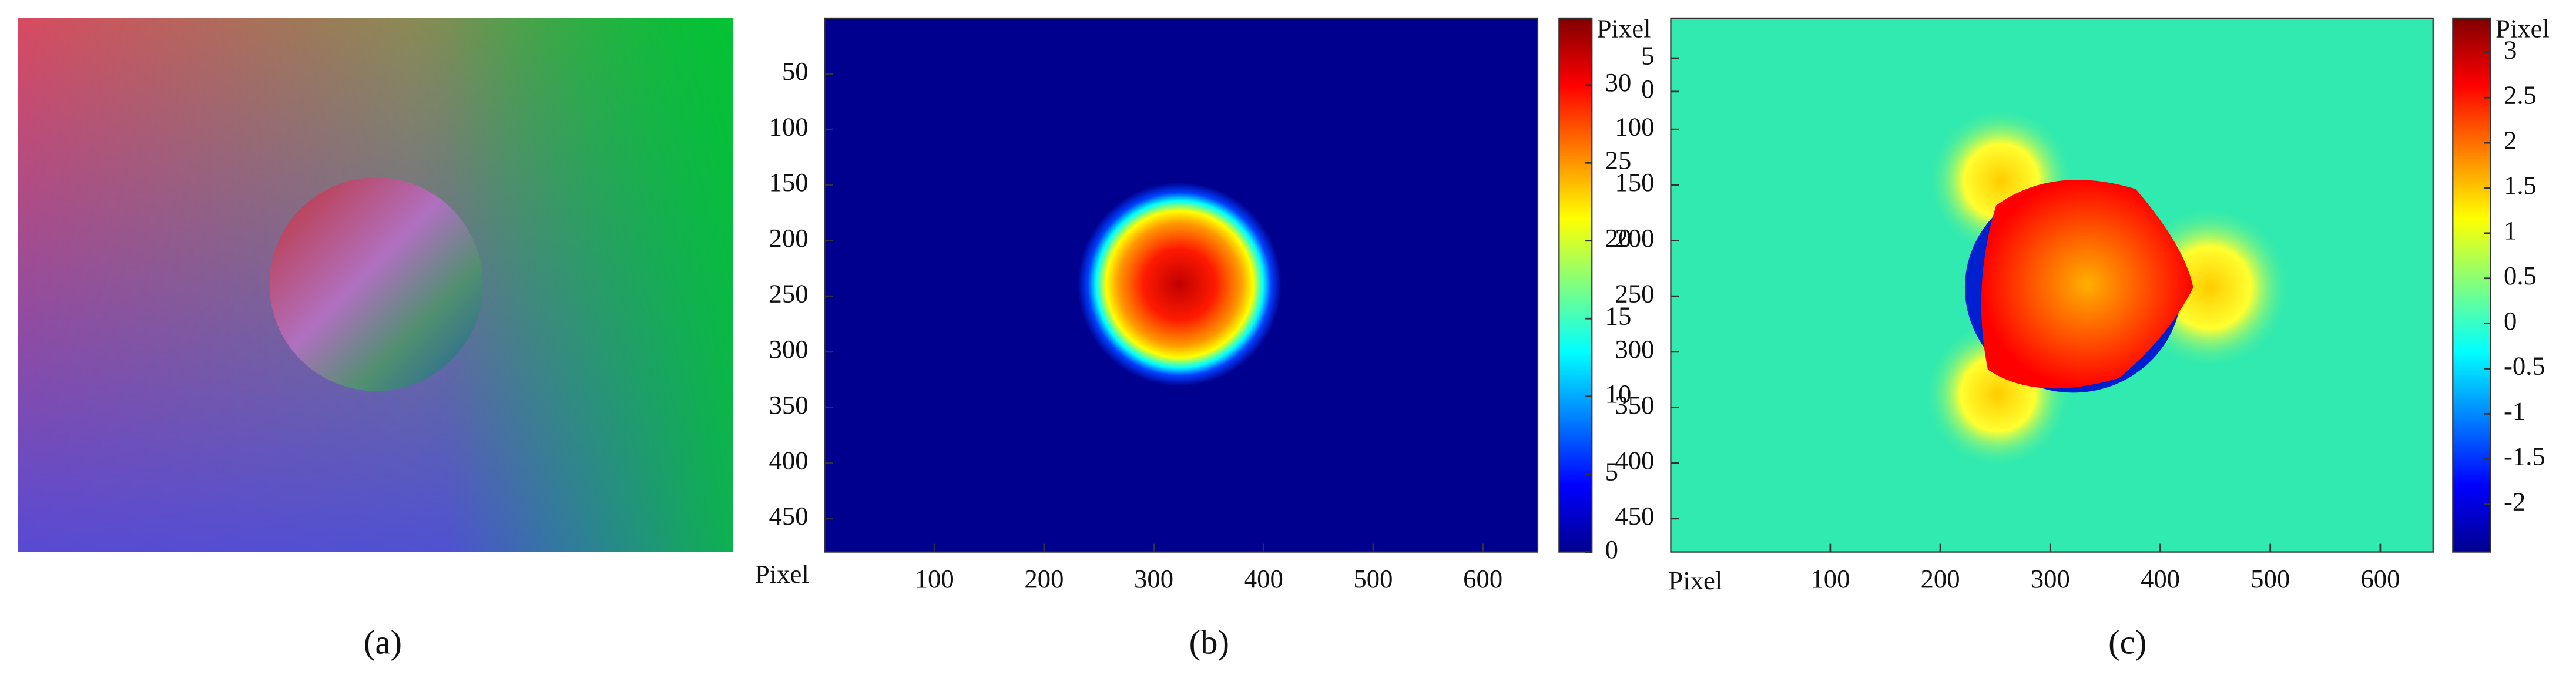  What do you see at coordinates (1647, 88) in the screenshot?
I see `y-tick-label: 0` at bounding box center [1647, 88].